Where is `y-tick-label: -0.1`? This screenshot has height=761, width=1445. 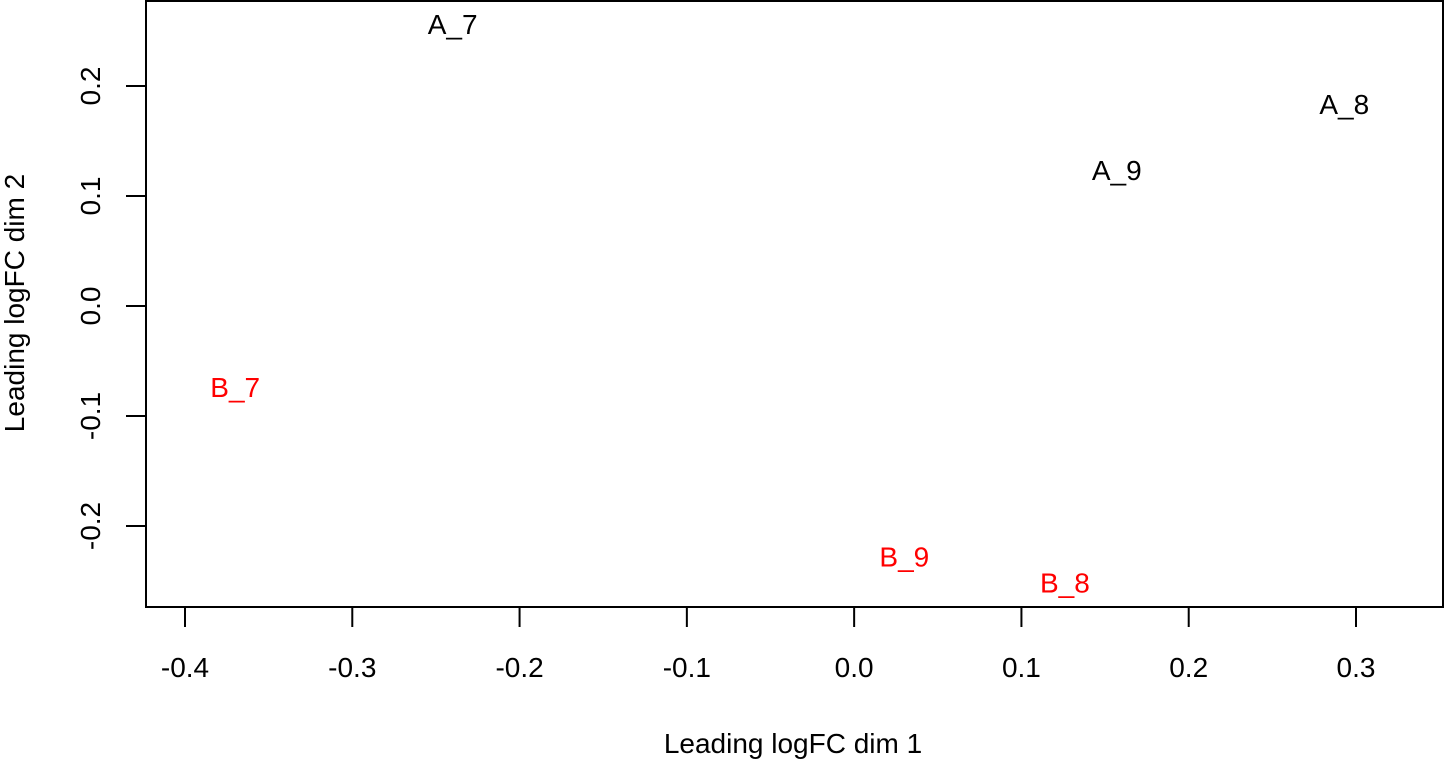
y-tick-label: -0.1 is located at coordinates (90, 416).